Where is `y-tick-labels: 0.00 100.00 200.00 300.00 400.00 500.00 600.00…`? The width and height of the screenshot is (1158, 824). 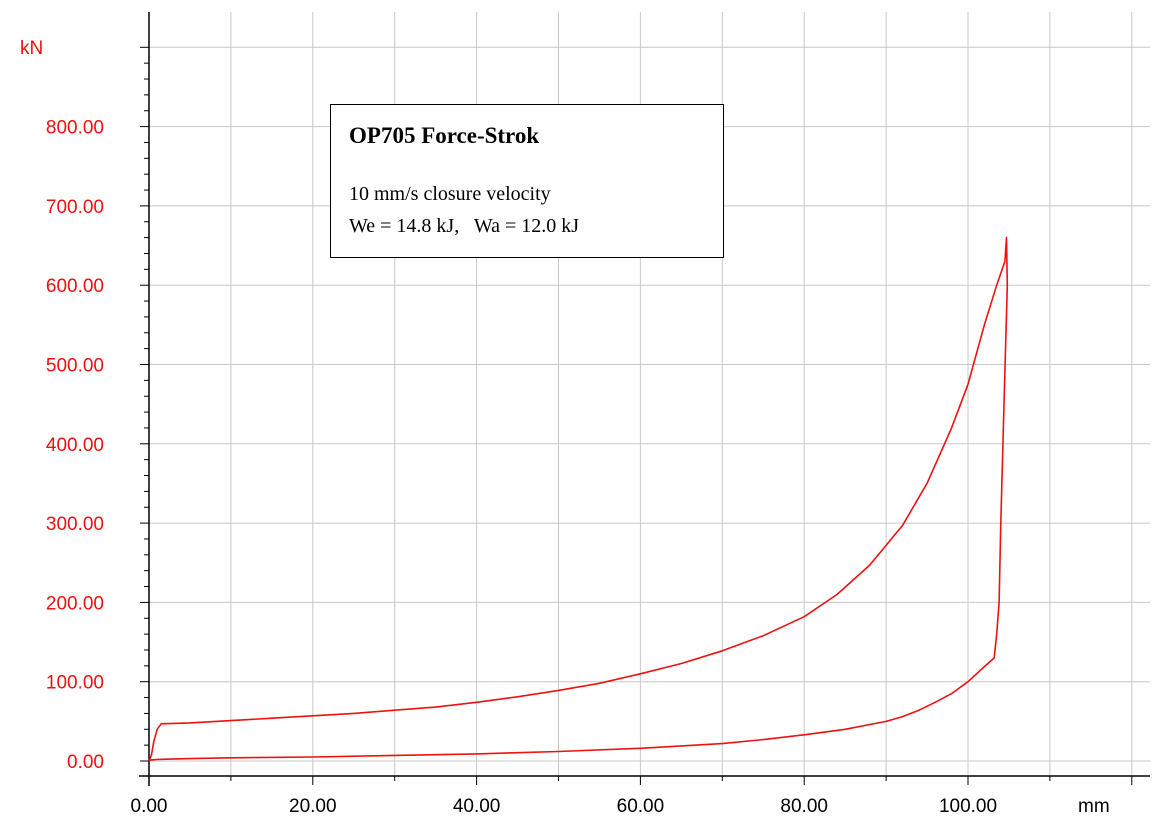
y-tick-labels: 0.00 100.00 200.00 300.00 400.00 500.00 600.00… is located at coordinates (75, 445).